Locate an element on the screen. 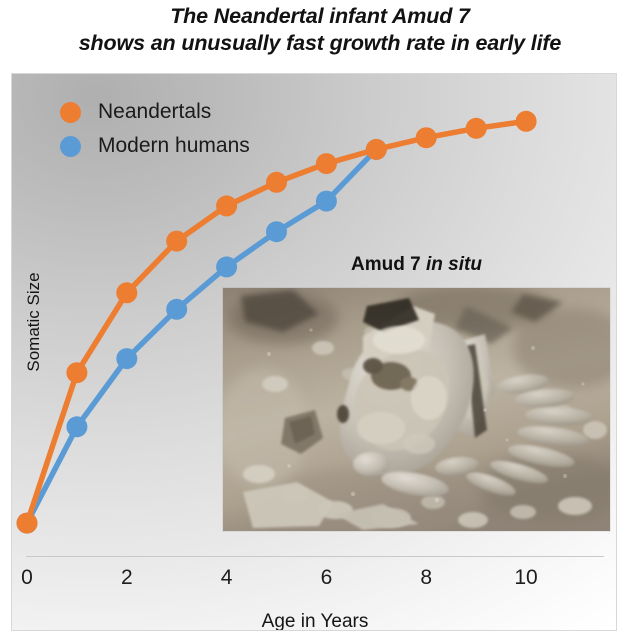 The width and height of the screenshot is (640, 640). legend-item-modern-humans: Modern humans is located at coordinates (155, 146).